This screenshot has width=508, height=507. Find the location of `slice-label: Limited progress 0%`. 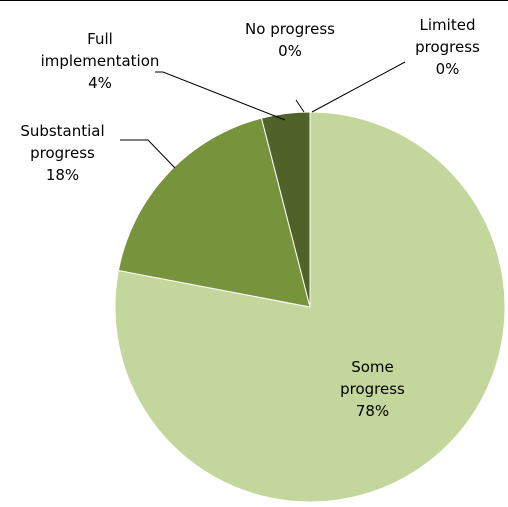

slice-label: Limited progress 0% is located at coordinates (447, 47).